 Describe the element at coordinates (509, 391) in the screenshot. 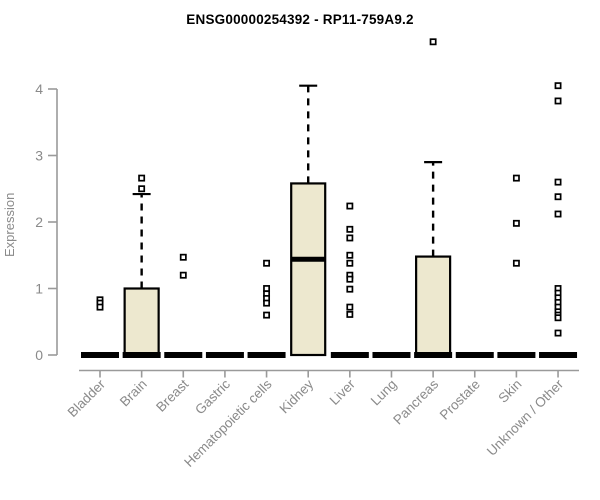

I see `x-tick-label: Skin` at that location.